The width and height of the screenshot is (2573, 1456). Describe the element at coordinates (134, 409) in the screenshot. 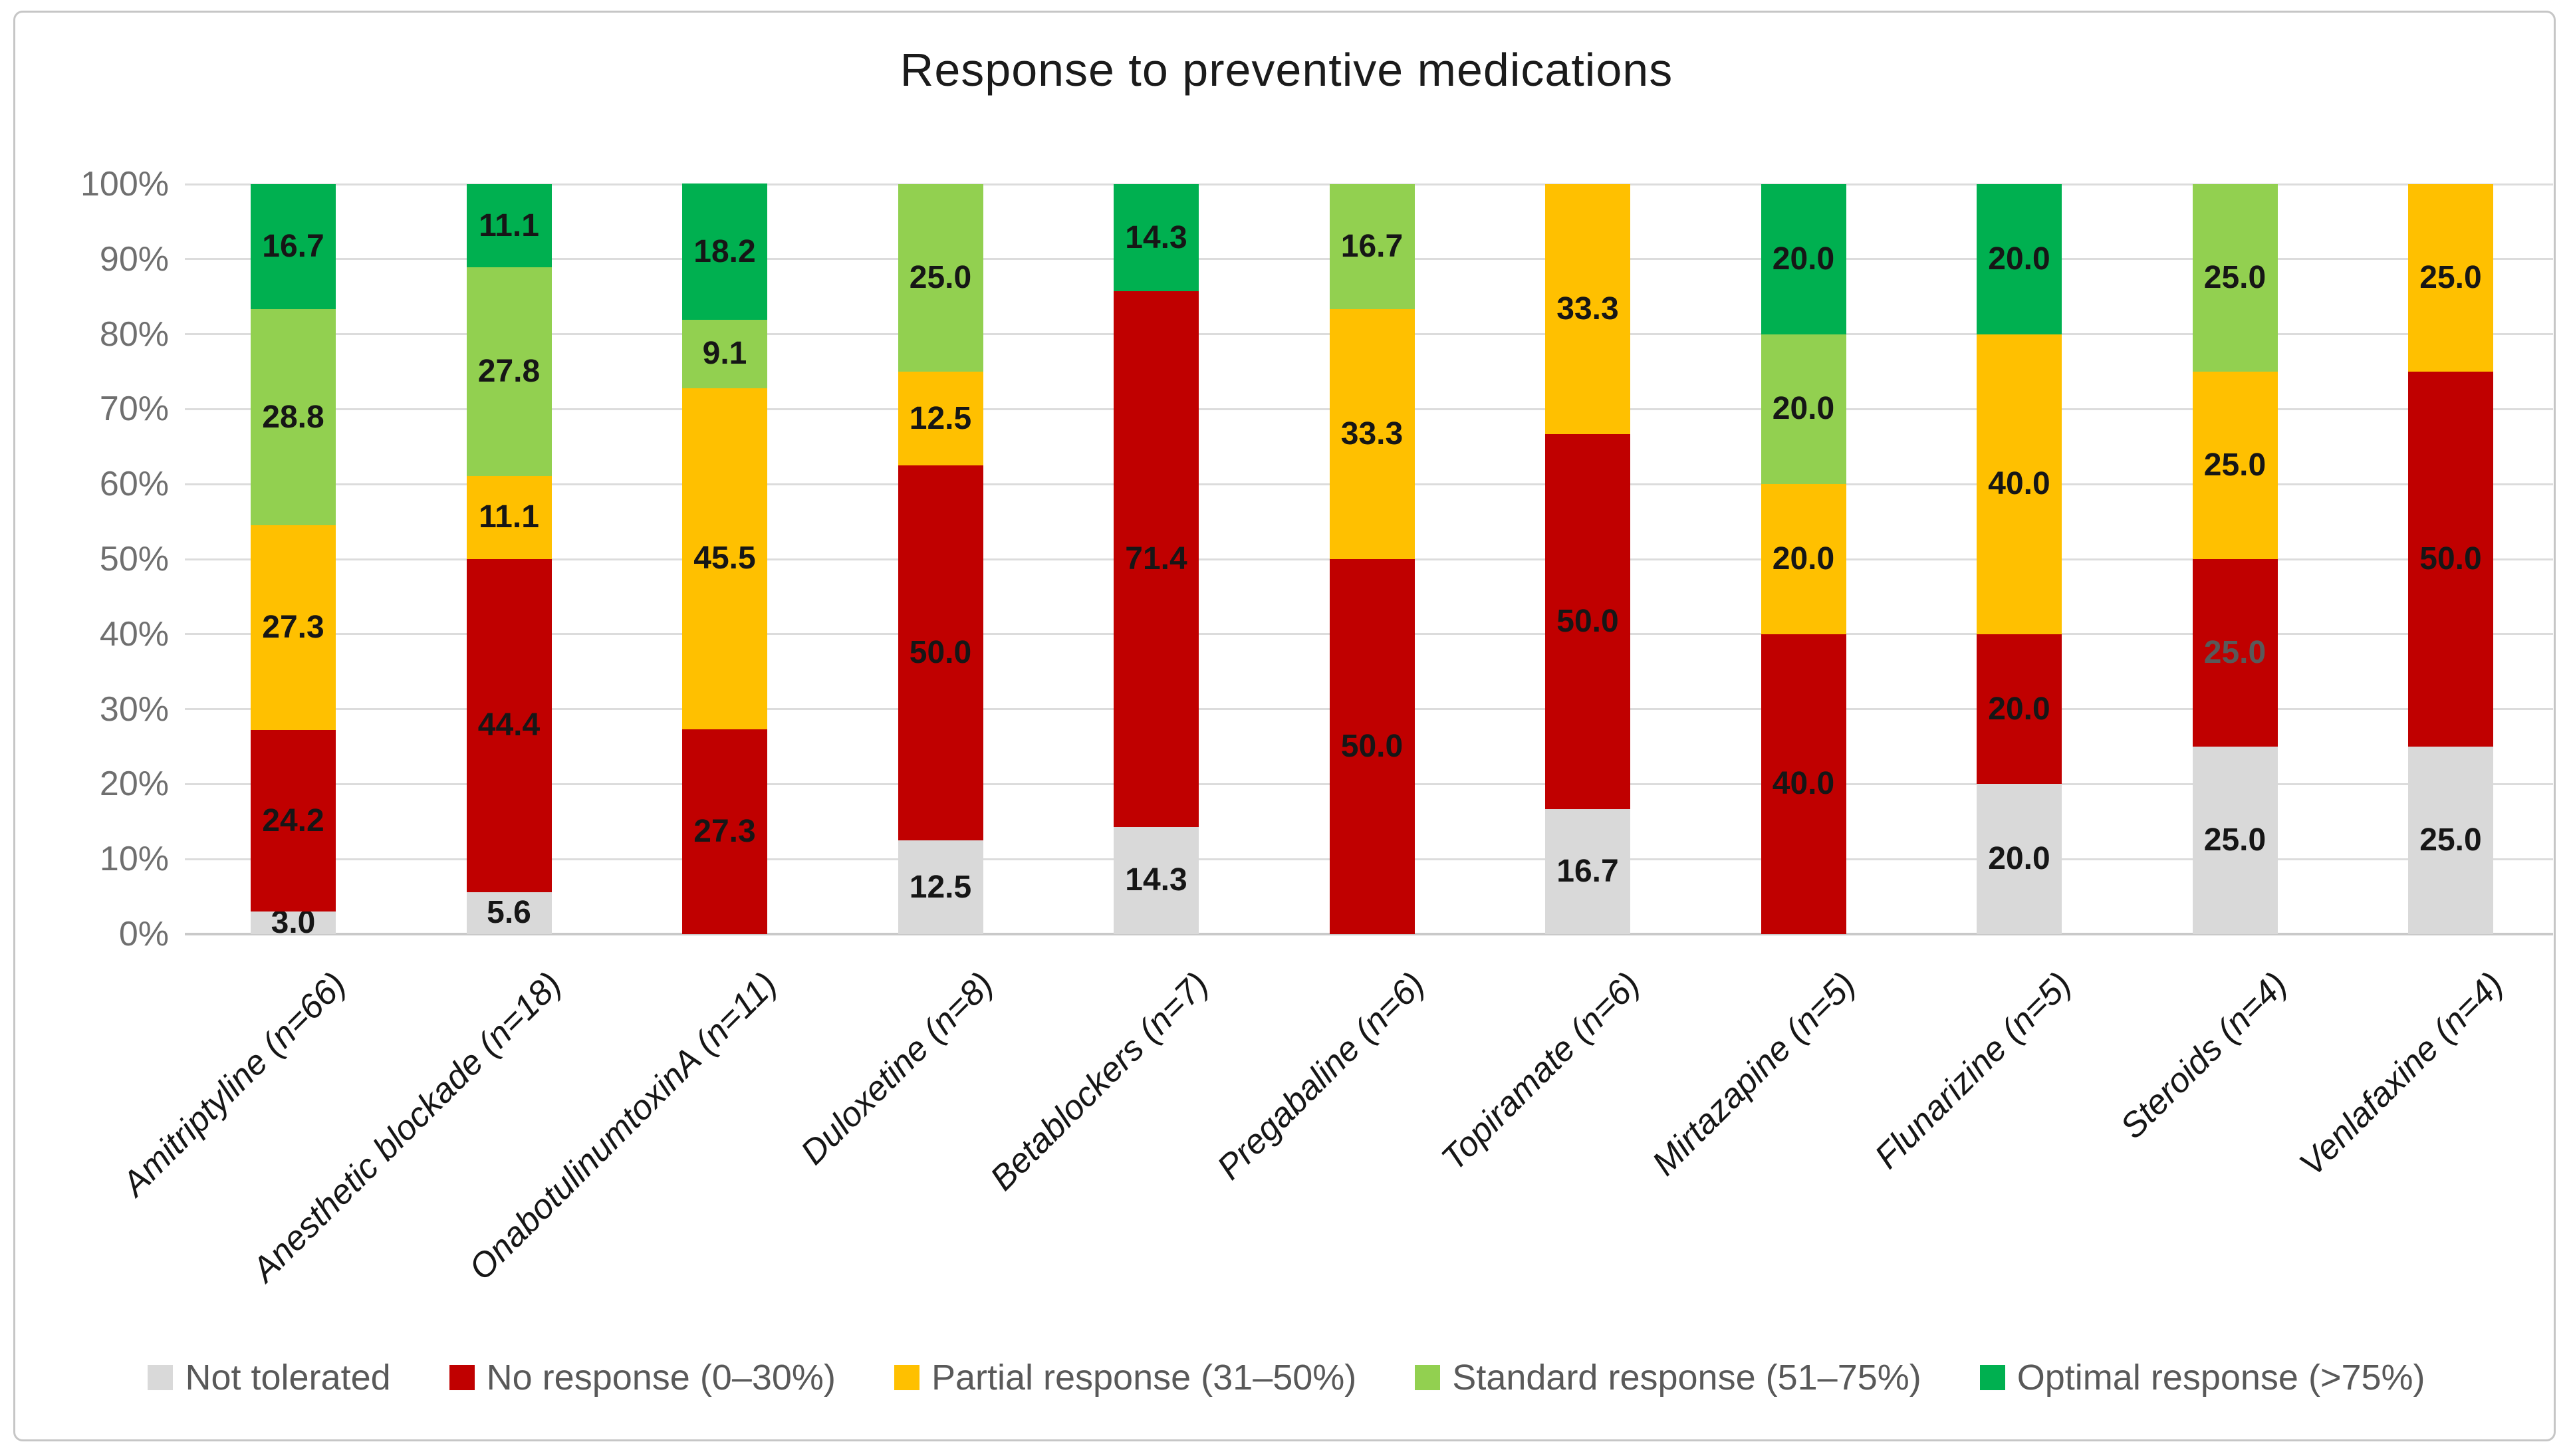

I see `y-tick-label: 70%` at that location.